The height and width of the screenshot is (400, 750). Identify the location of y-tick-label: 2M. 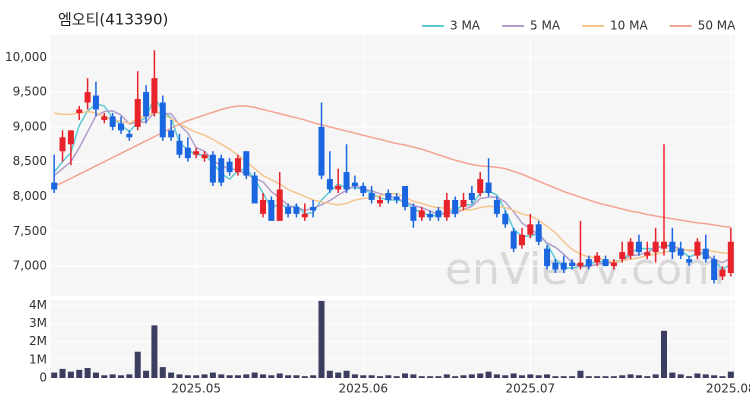
(38, 341).